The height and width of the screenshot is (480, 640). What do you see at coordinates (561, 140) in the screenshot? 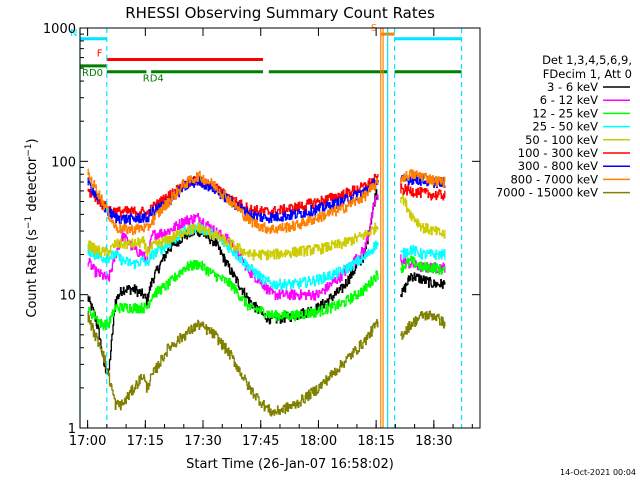
I see `legend-label-4: 50 - 100 keV` at bounding box center [561, 140].